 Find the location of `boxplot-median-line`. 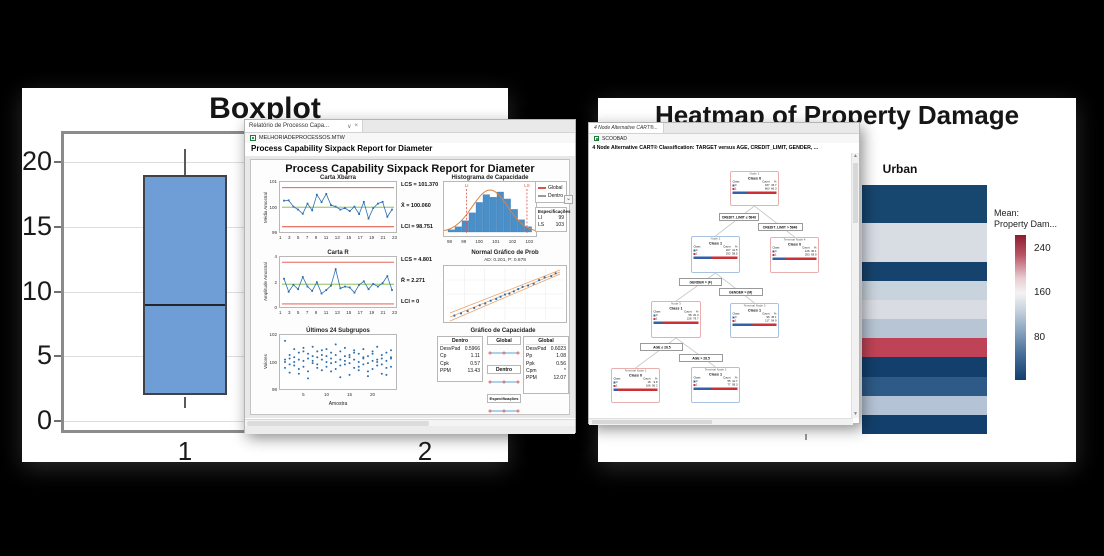

boxplot-median-line is located at coordinates (185, 305).